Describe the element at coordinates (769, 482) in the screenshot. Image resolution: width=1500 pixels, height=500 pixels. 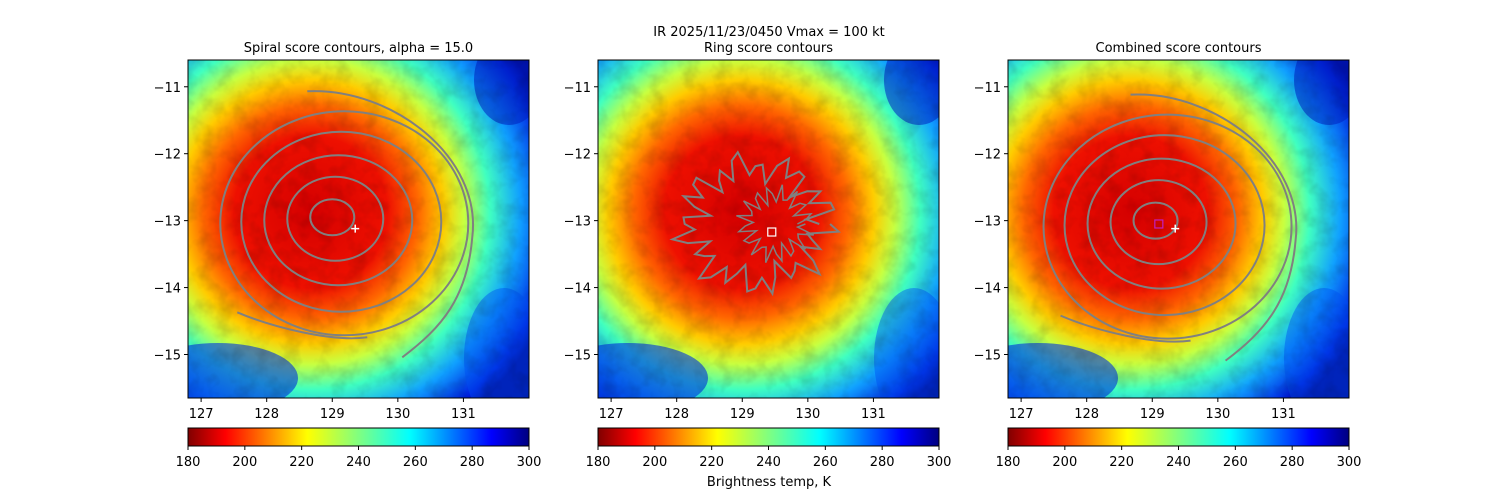
I see `colorbar-label: Brightness temp, K` at that location.